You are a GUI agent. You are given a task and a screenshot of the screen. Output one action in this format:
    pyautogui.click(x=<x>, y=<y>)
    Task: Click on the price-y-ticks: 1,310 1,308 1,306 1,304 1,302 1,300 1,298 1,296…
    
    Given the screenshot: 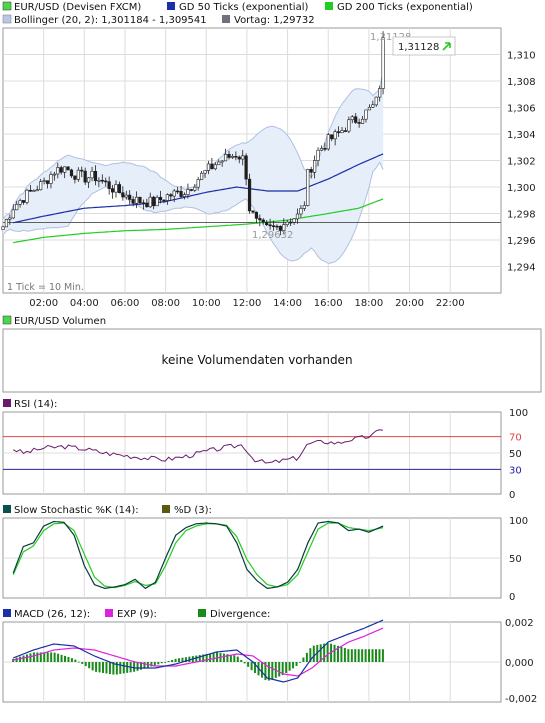 What is the action you would take?
    pyautogui.click(x=521, y=162)
    